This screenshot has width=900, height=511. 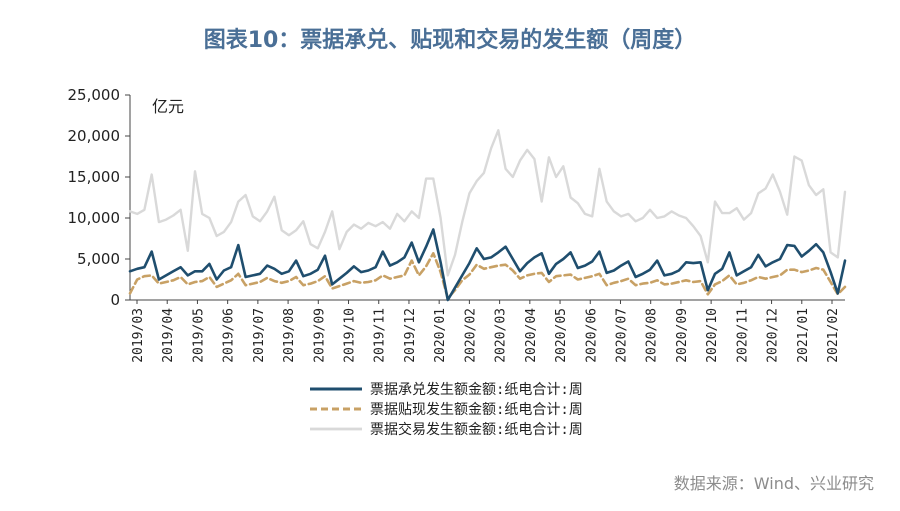 I want to click on x-tick-label: 2020/09, so click(x=682, y=335).